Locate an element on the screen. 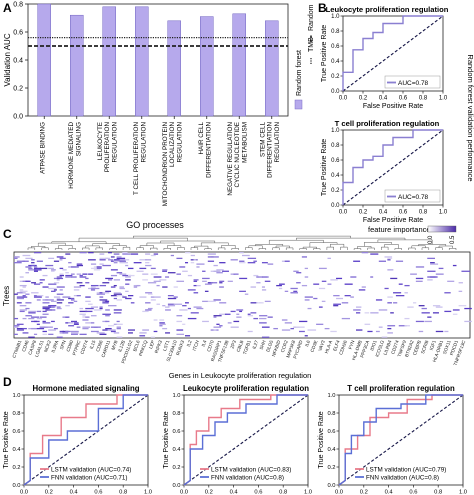 Image resolution: width=474 pixels, height=495 pixels. x-tick-label: T CELL PROLIFERATIONREGULATION is located at coordinates (140, 158).